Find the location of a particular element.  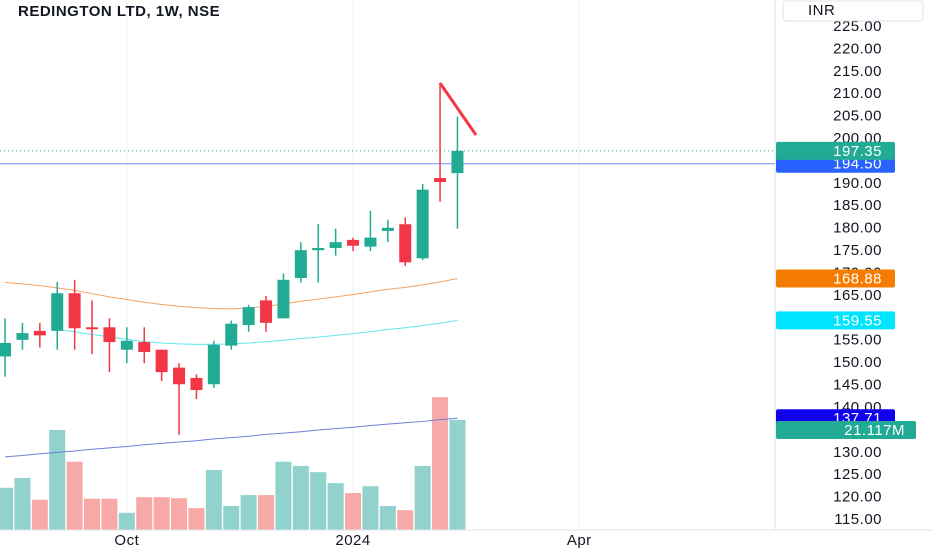

y-tick-label: 130.00 is located at coordinates (857, 452).